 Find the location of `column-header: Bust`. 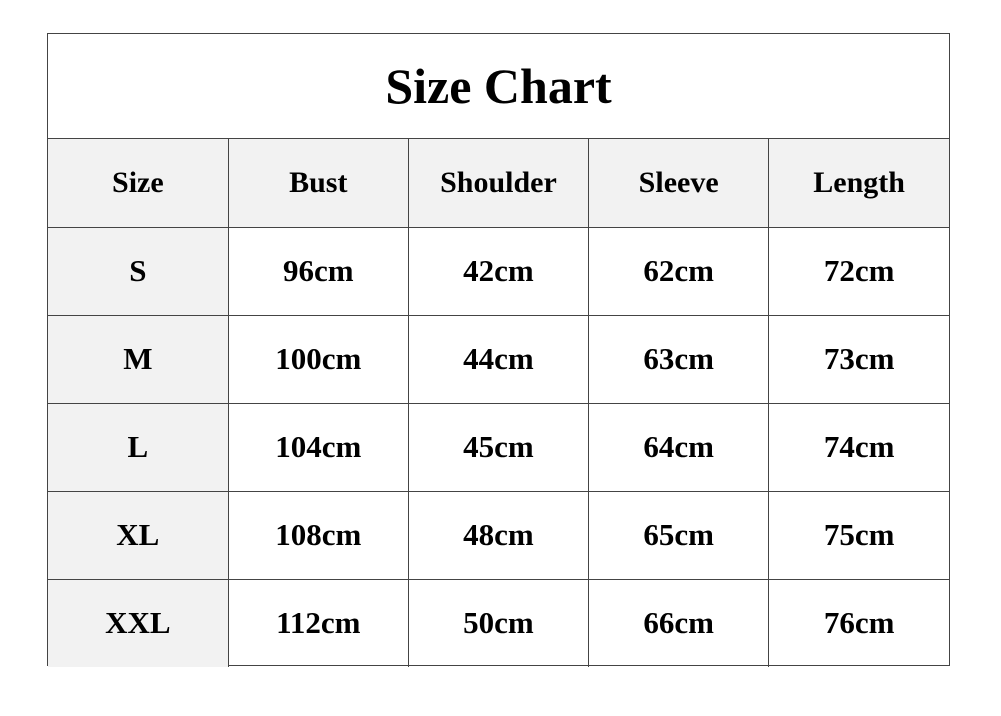

column-header: Bust is located at coordinates (318, 183).